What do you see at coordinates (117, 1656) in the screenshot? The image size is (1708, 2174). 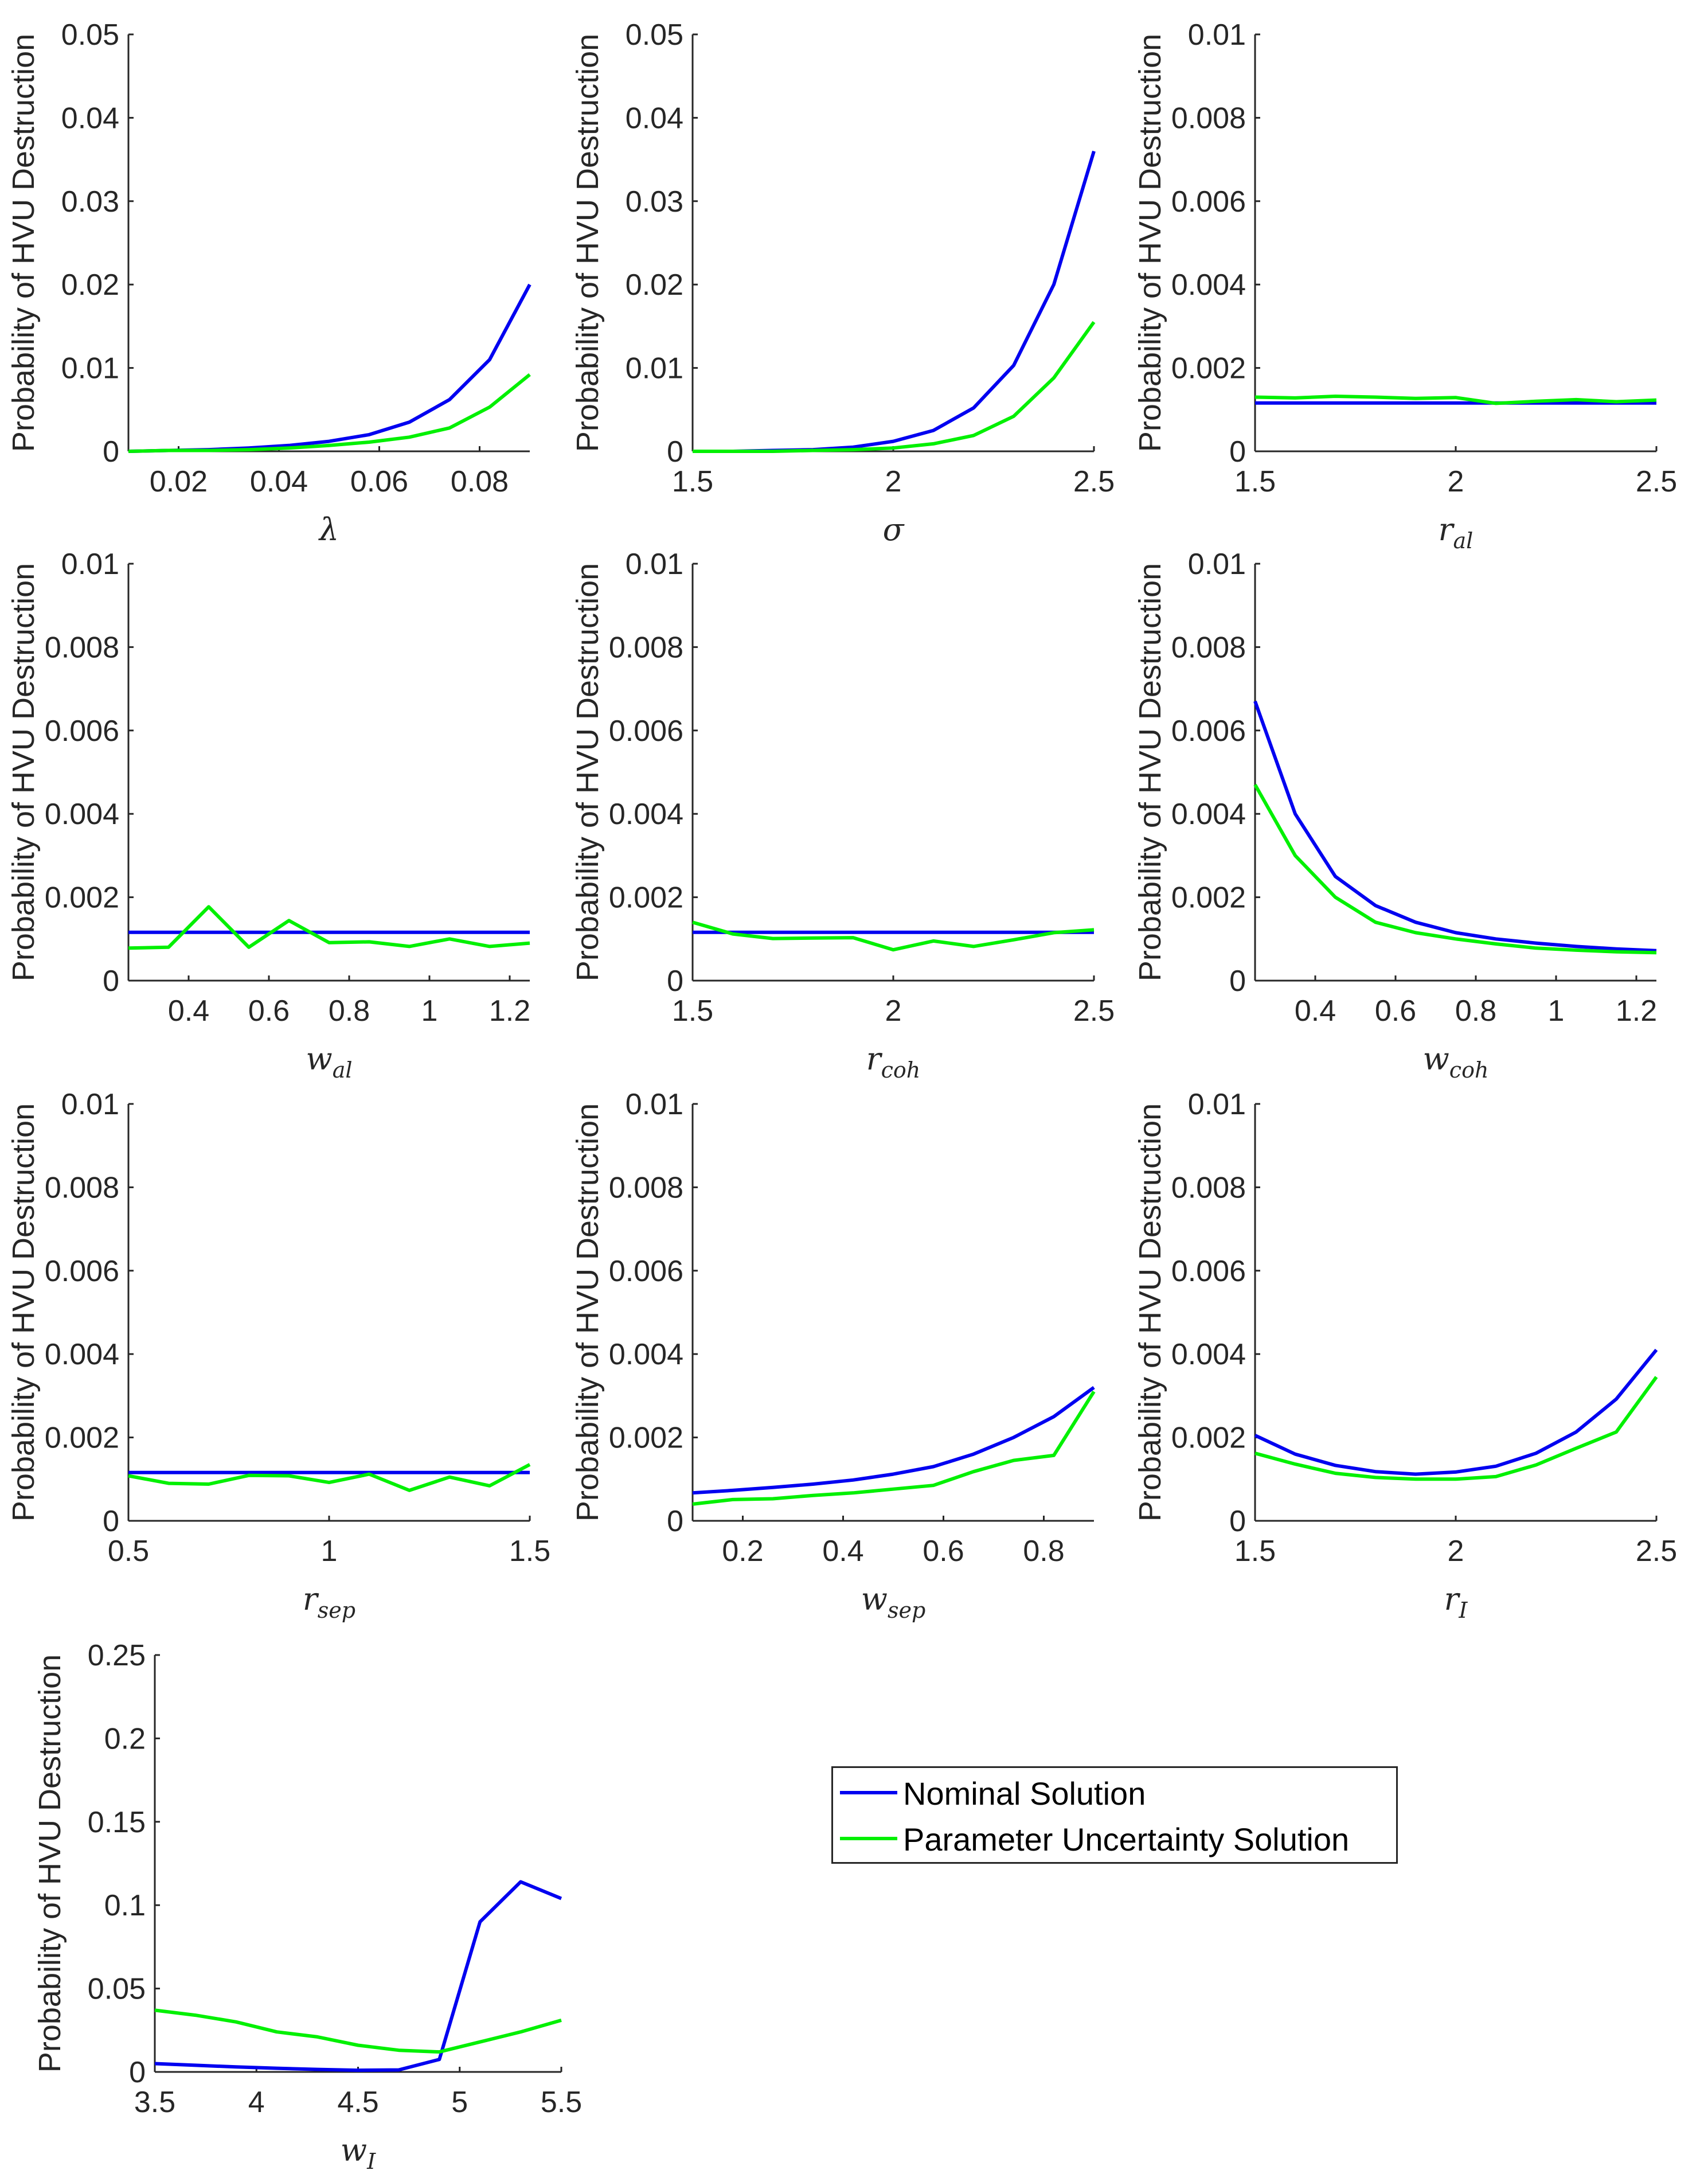 I see `y-tick-label: 0.25` at bounding box center [117, 1656].